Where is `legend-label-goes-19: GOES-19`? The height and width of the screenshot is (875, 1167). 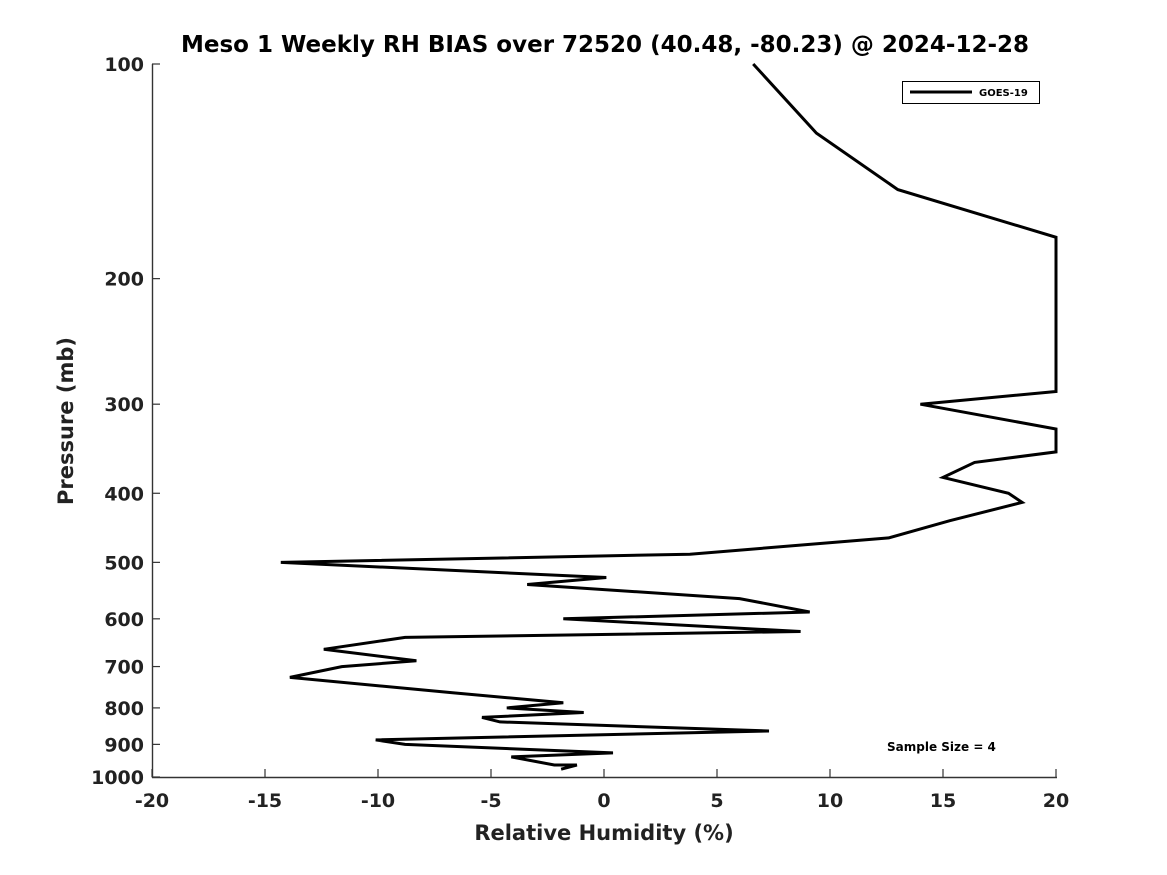
legend-label-goes-19: GOES-19 is located at coordinates (1003, 93).